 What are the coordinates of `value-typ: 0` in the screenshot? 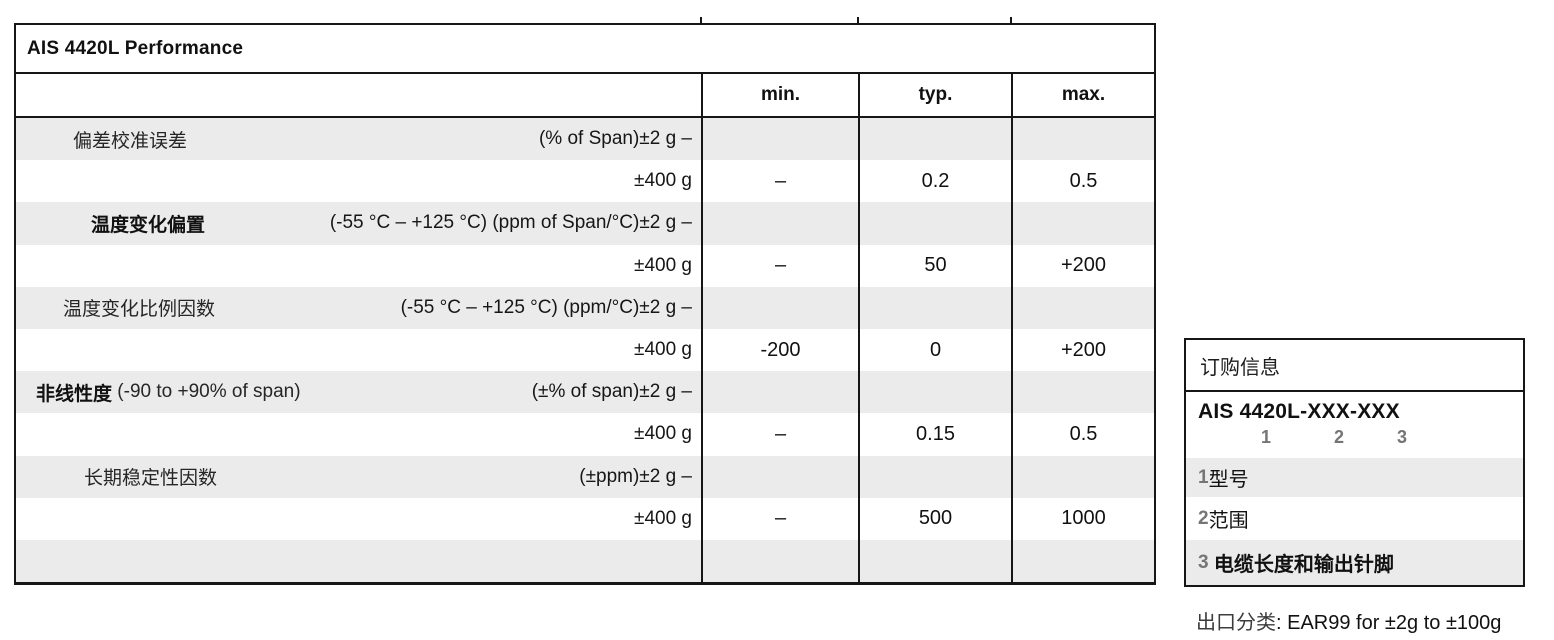 It's located at (934, 350).